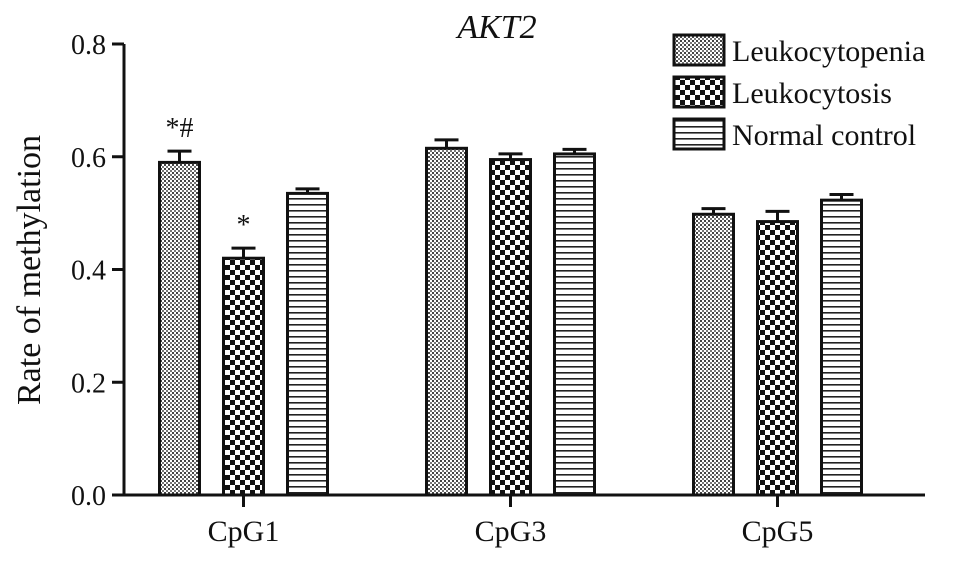  I want to click on legend-label: Leukocytosis, so click(812, 93).